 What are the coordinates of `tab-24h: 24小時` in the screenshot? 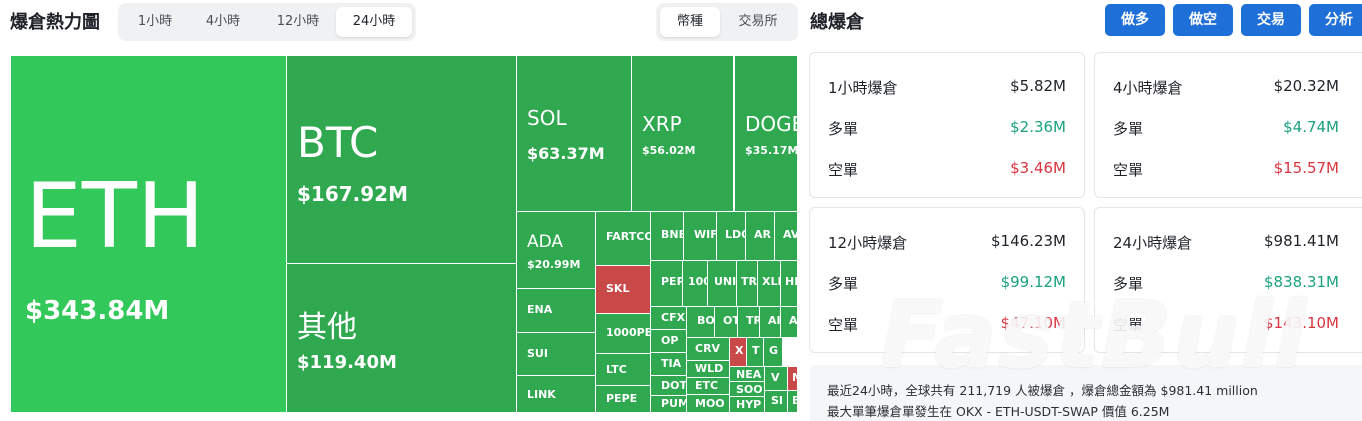 It's located at (374, 22).